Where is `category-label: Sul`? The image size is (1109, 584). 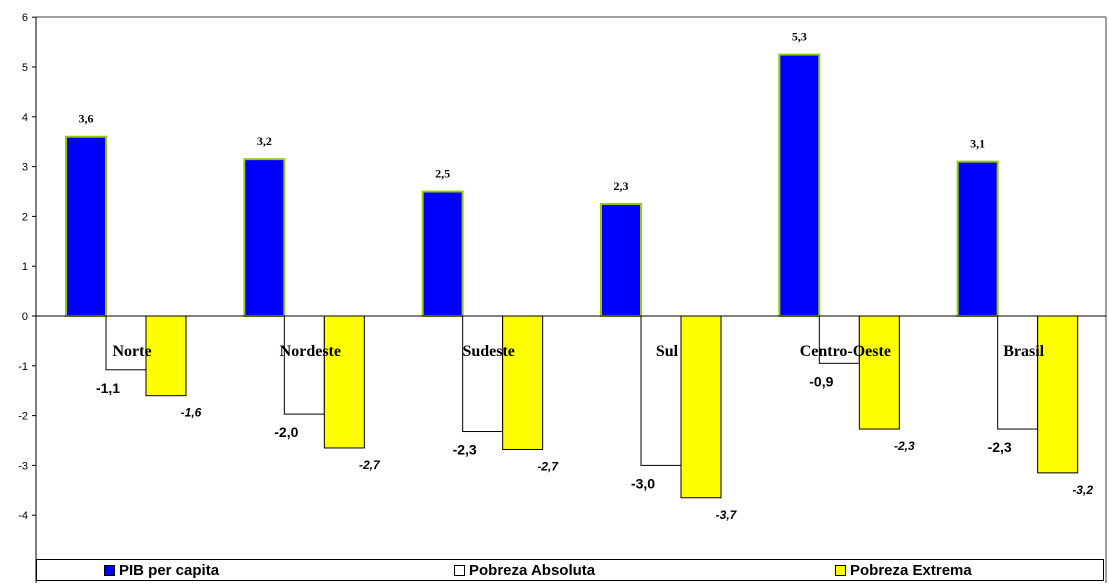
category-label: Sul is located at coordinates (667, 351).